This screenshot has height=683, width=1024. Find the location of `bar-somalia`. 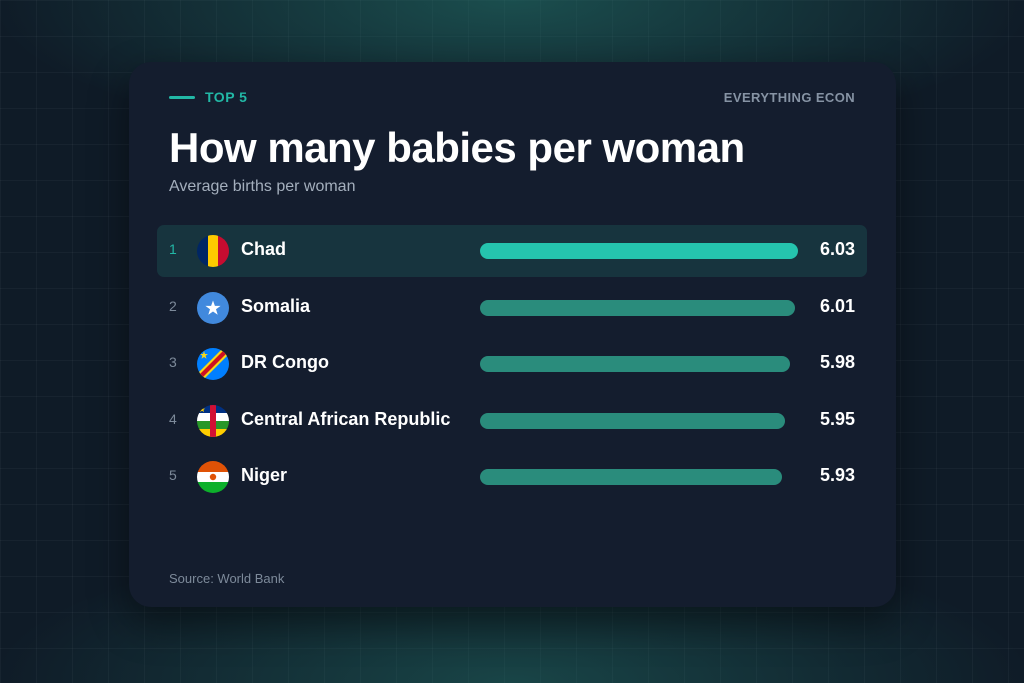

bar-somalia is located at coordinates (637, 307).